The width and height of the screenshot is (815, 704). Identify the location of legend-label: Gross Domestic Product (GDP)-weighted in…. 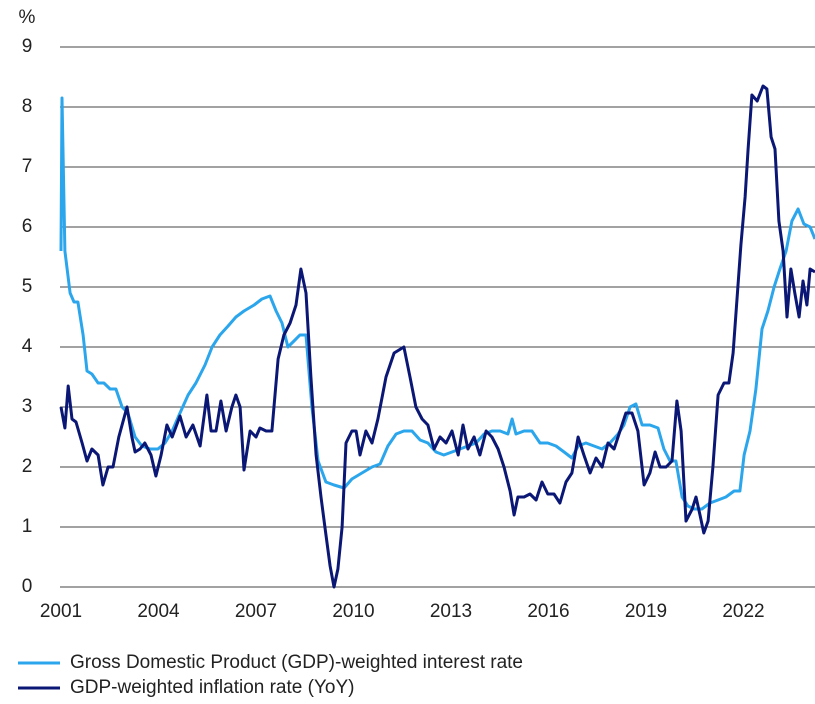
(296, 662).